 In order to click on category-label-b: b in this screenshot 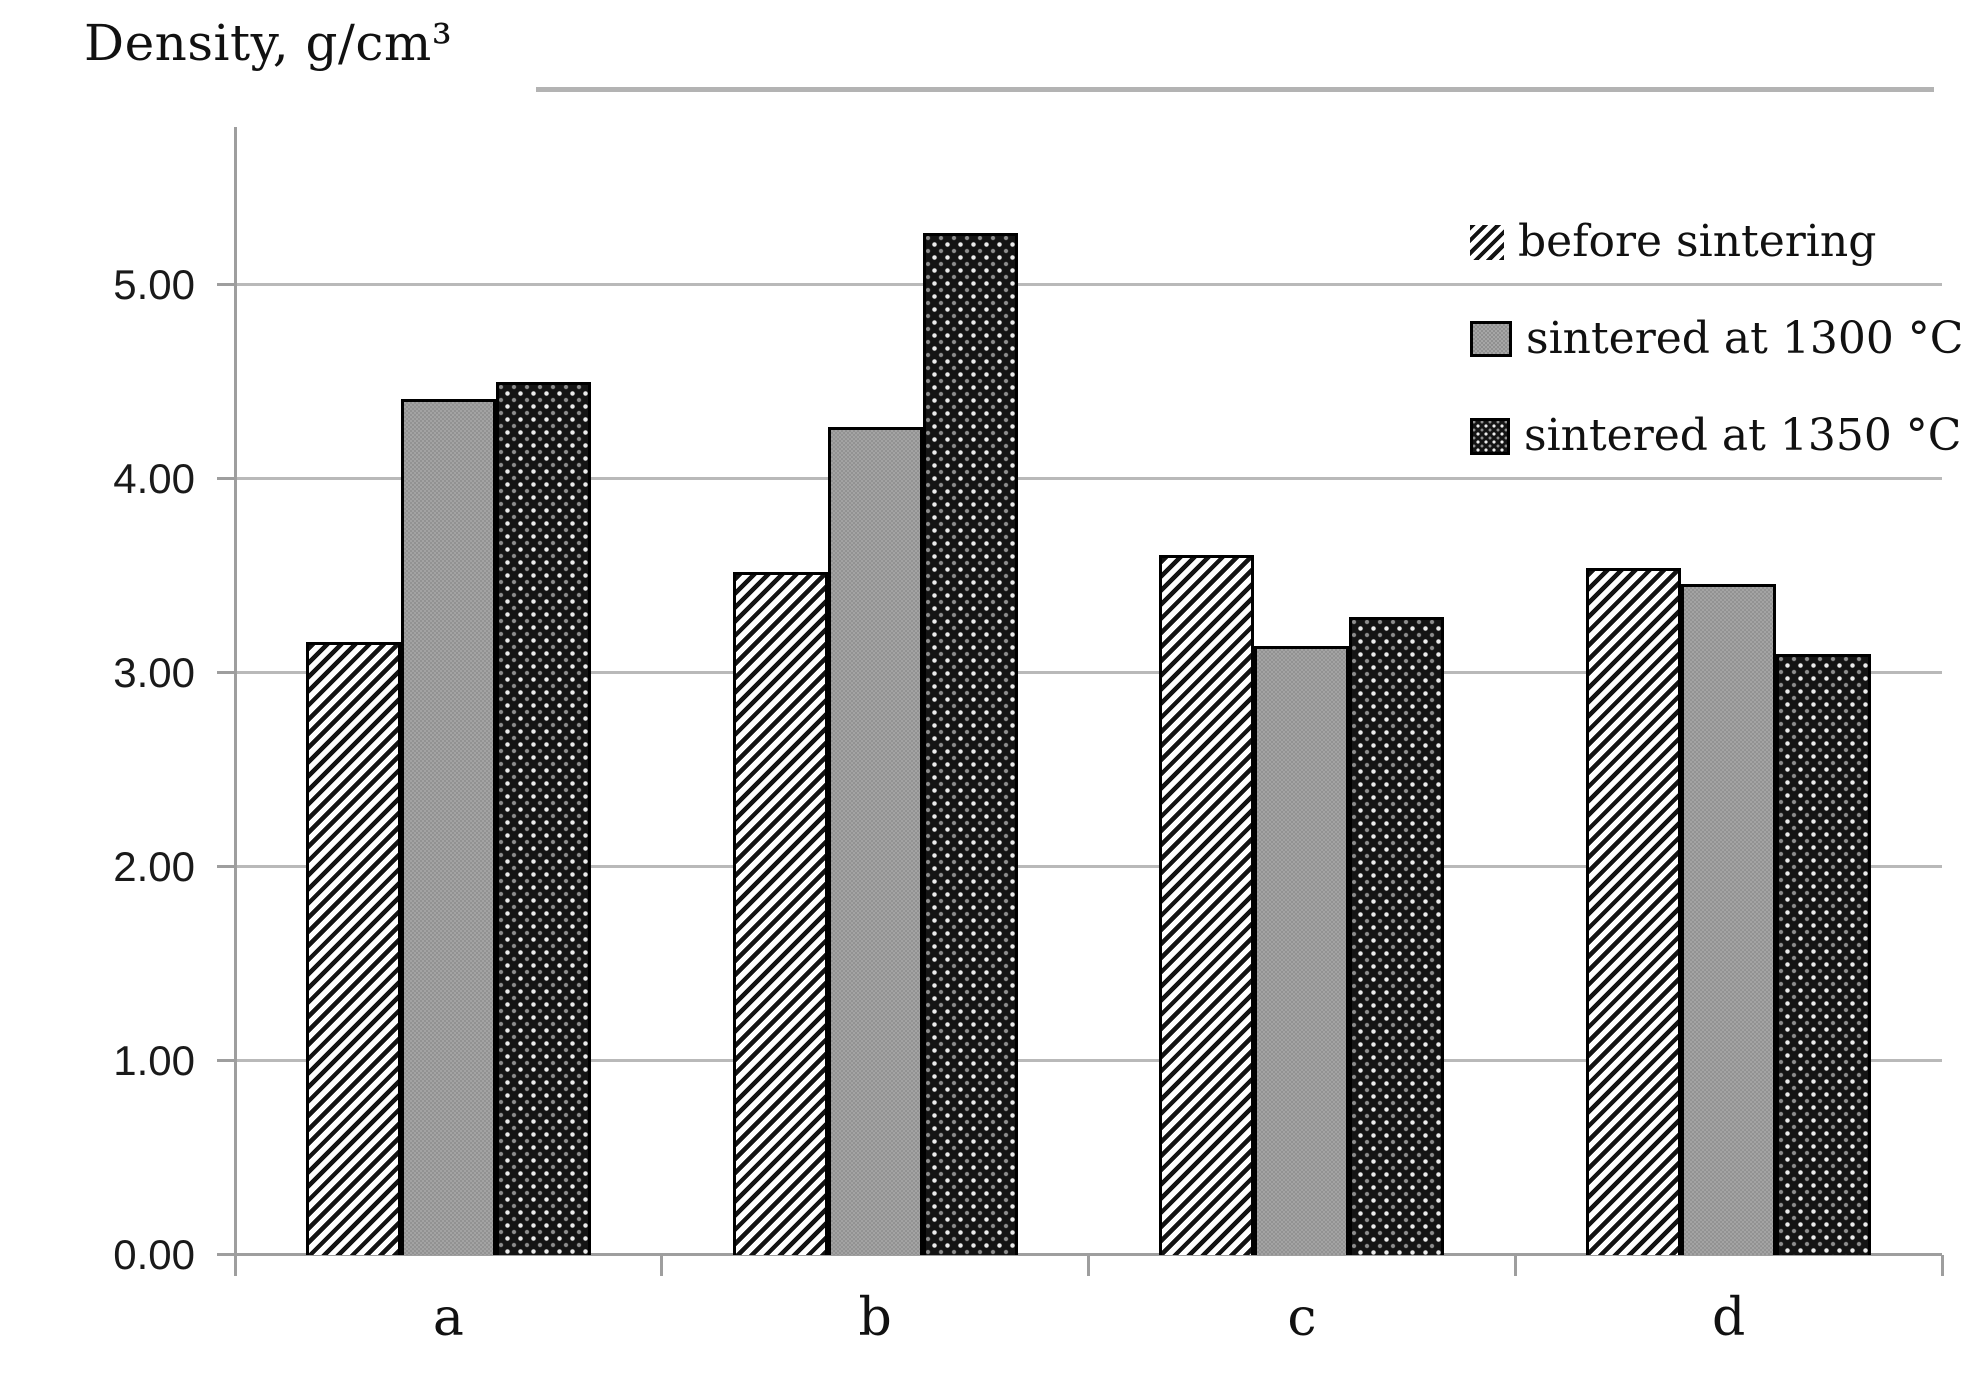, I will do `click(875, 1318)`.